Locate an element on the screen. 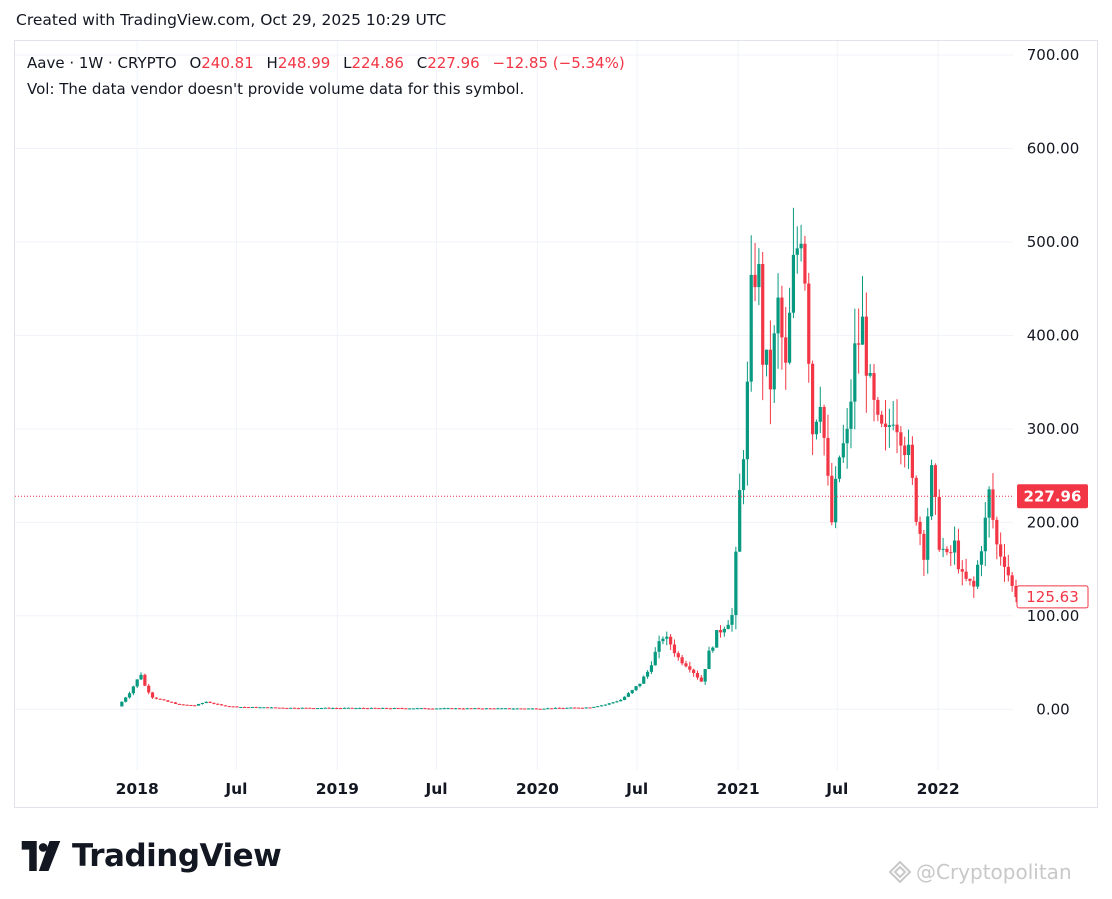 This screenshot has height=899, width=1112. y-tick-label: 400.00 is located at coordinates (1053, 335).